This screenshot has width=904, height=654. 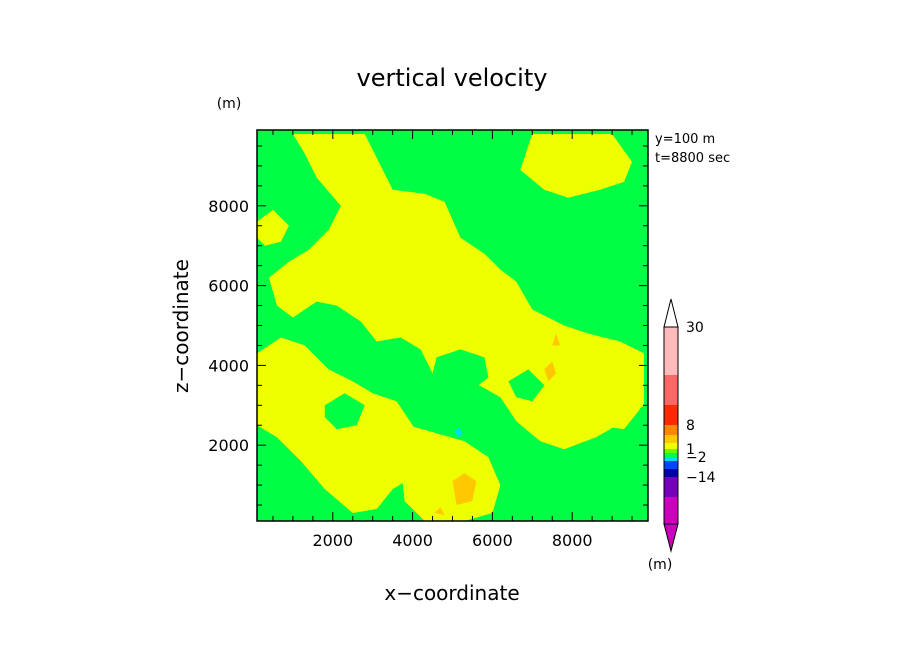 What do you see at coordinates (181, 326) in the screenshot?
I see `y-axis-label: z−coordinate` at bounding box center [181, 326].